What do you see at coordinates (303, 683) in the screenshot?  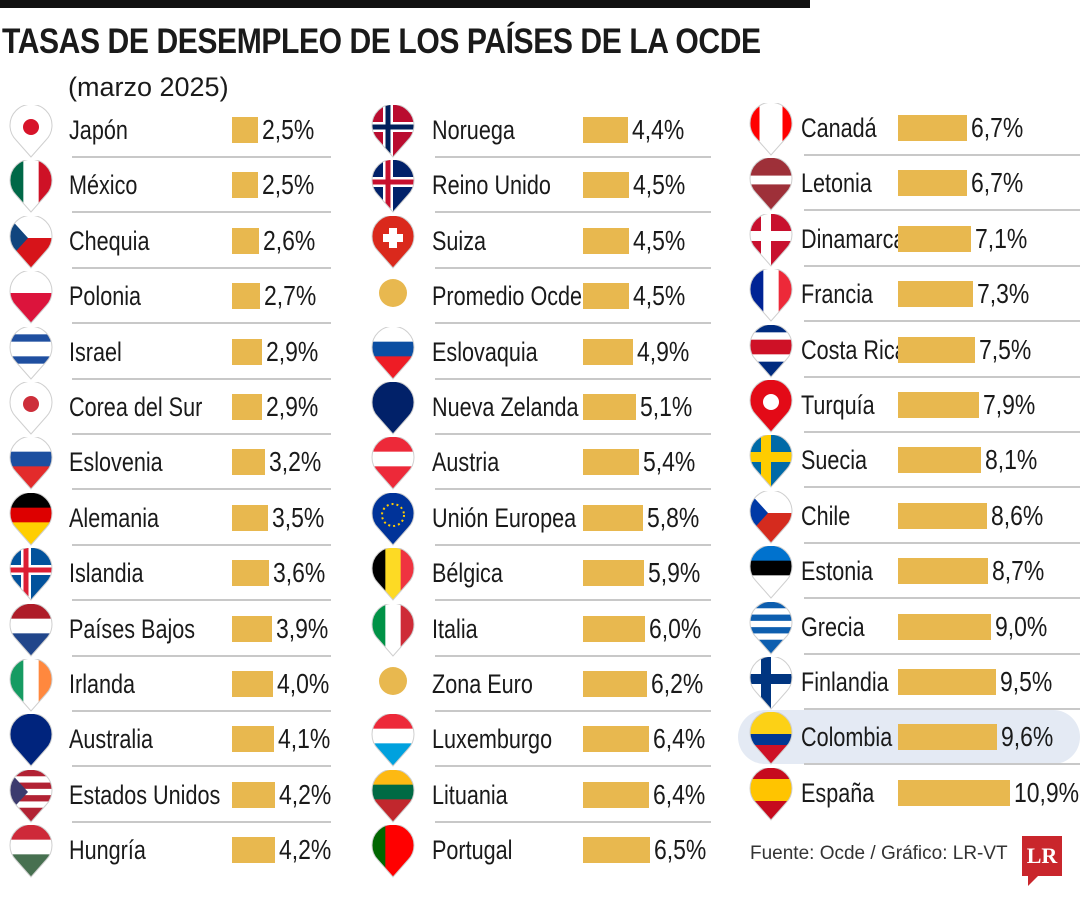 I see `value-label: 4,0%` at bounding box center [303, 683].